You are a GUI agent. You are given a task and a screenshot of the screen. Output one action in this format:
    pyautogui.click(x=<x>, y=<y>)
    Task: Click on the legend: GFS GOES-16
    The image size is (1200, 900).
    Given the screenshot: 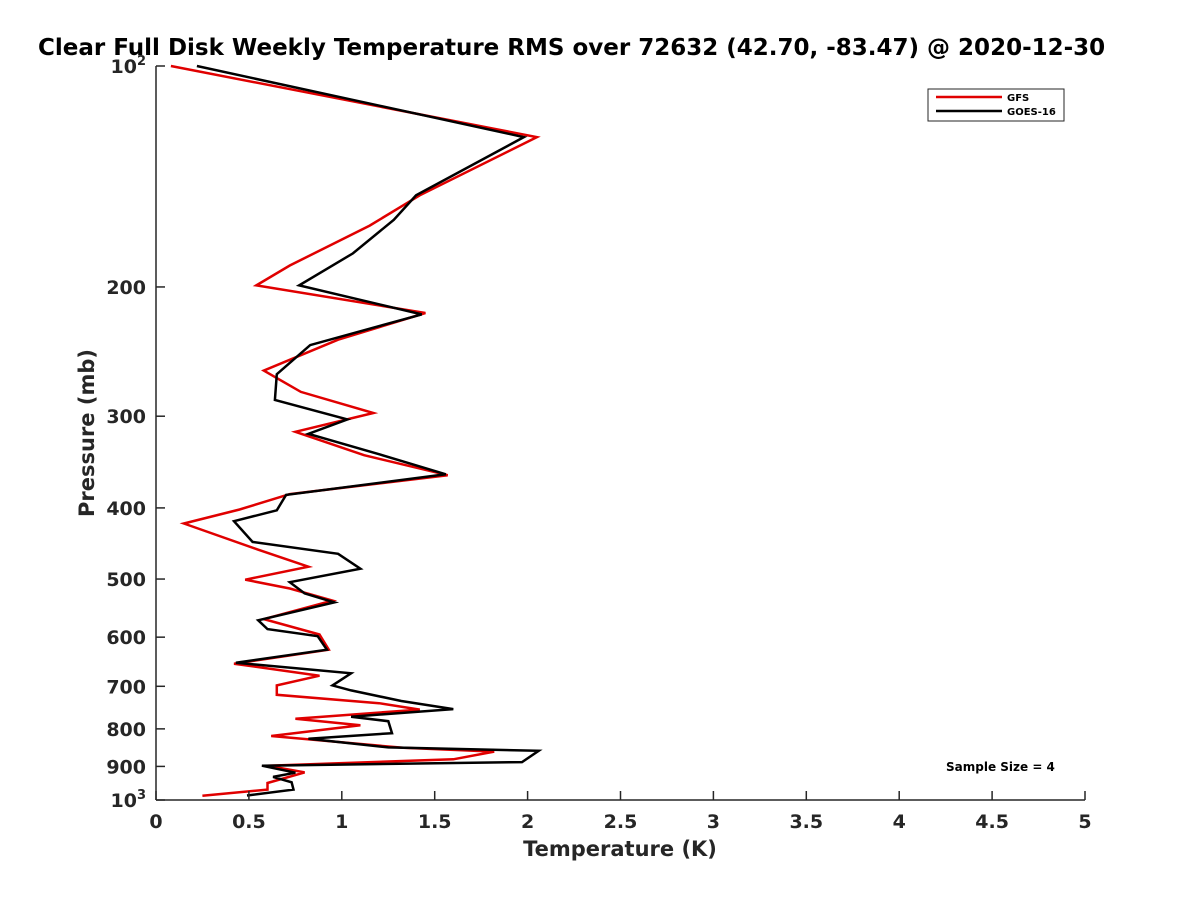 What is the action you would take?
    pyautogui.click(x=996, y=105)
    